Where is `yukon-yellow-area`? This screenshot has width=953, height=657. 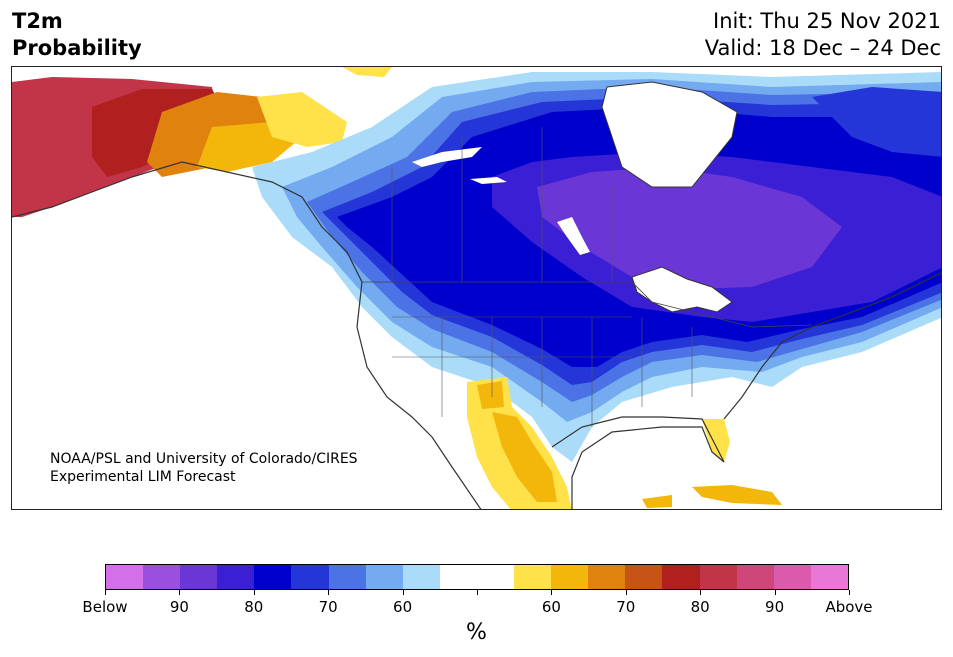
yukon-yellow-area is located at coordinates (302, 119).